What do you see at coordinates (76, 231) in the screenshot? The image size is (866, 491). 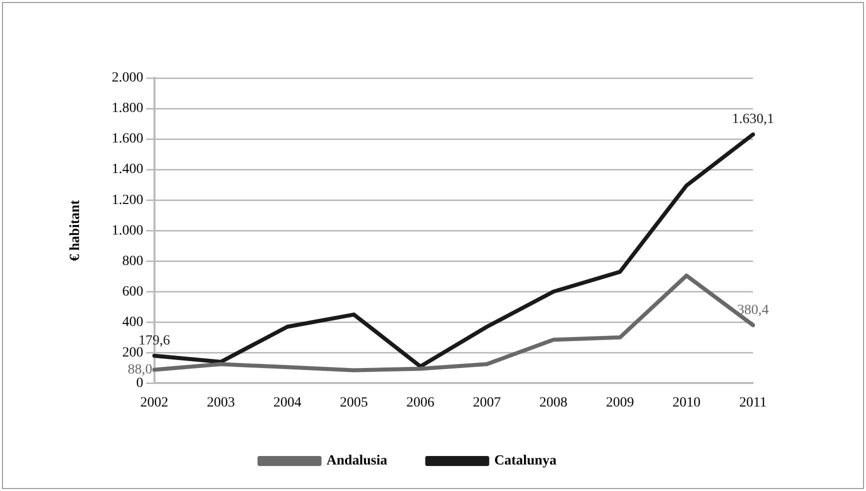 I see `y-axis-title: € habitant` at bounding box center [76, 231].